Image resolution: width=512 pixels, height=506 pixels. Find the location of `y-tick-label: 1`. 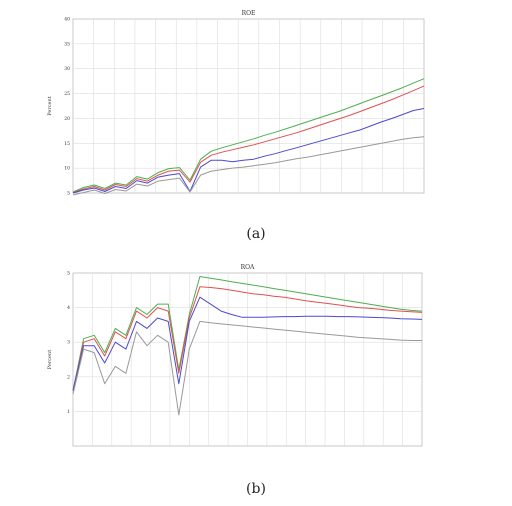

y-tick-label: 1 is located at coordinates (68, 412).